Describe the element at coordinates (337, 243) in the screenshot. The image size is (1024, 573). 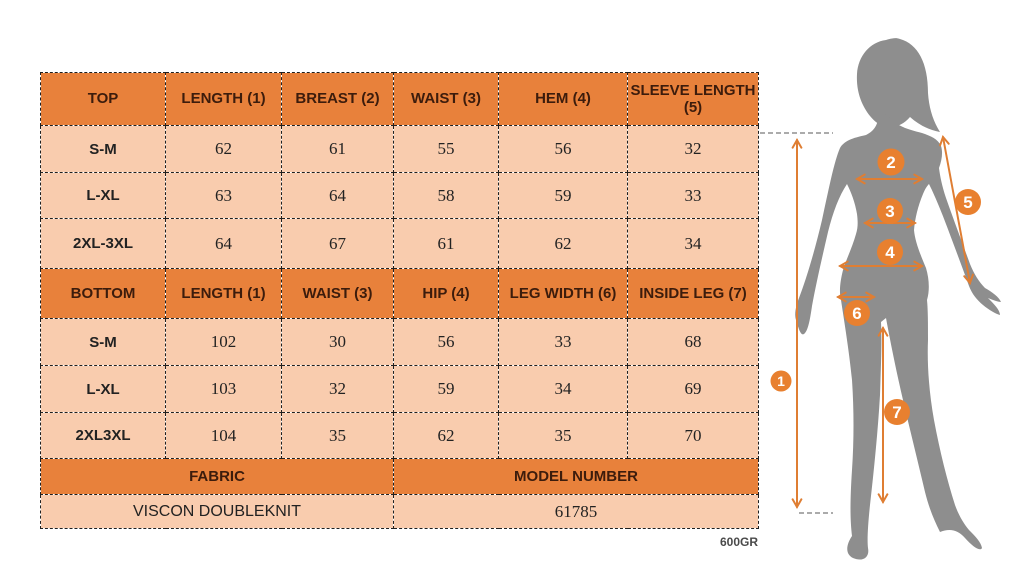
I see `size-value: 67` at that location.